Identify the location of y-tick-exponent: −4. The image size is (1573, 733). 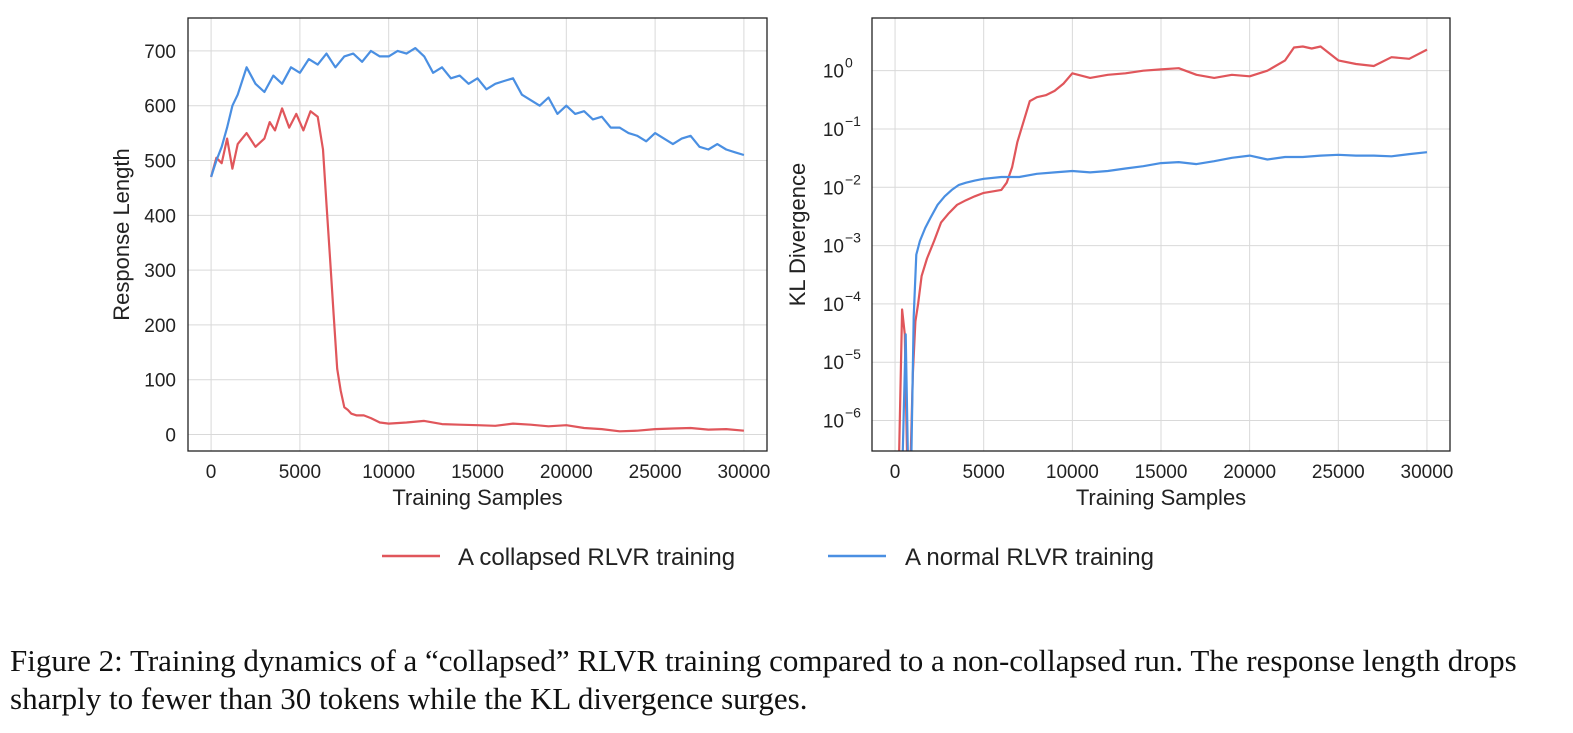
(853, 296).